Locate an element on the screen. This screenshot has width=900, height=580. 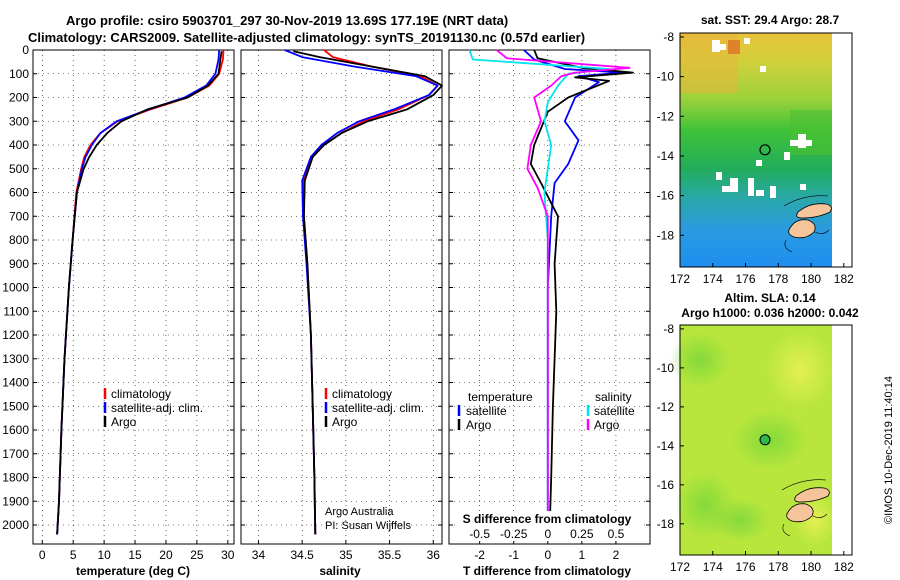
x-tick-label: -2 is located at coordinates (479, 555).